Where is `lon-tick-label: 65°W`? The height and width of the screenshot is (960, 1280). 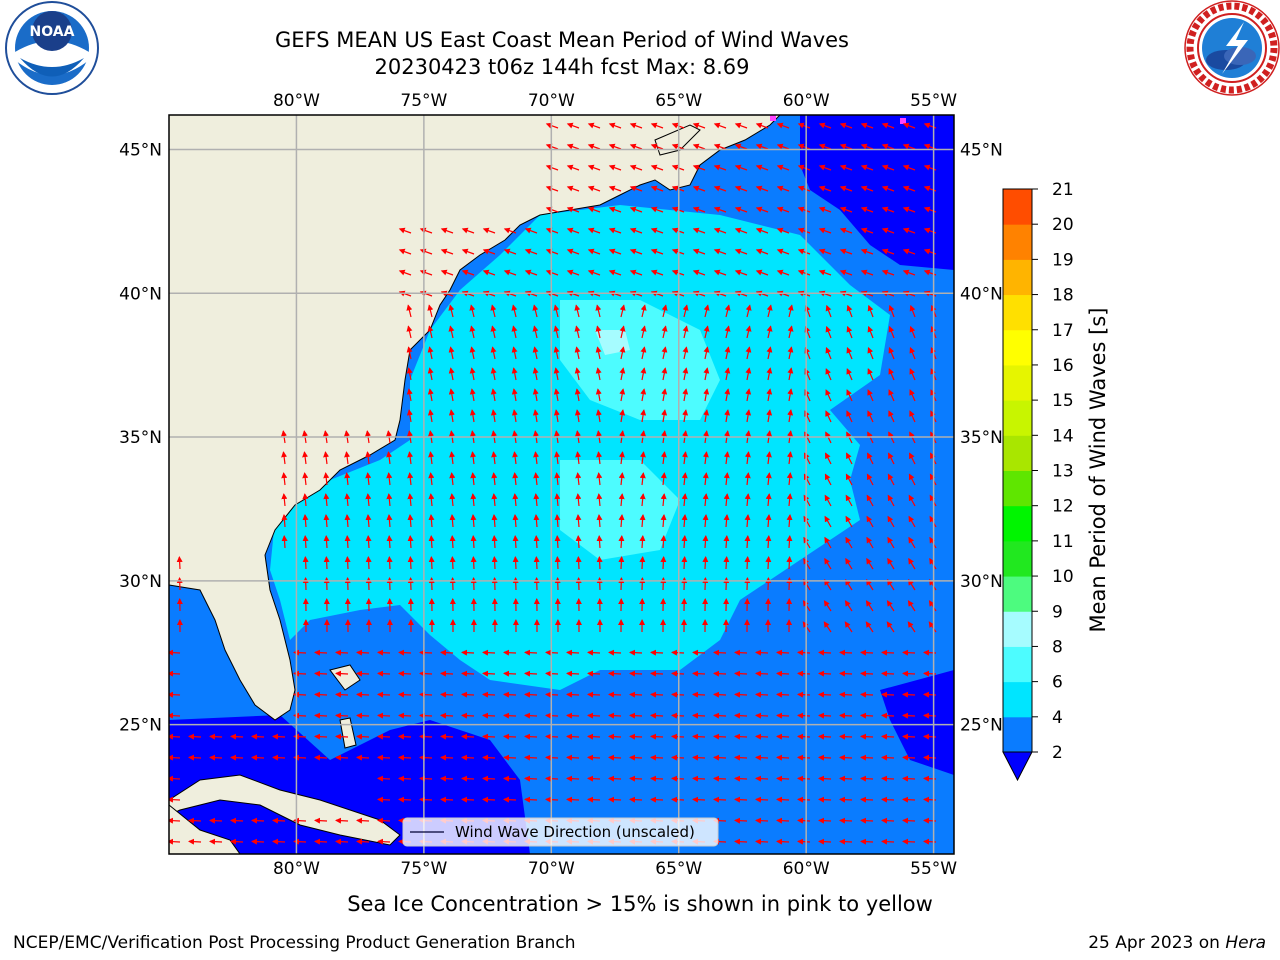
lon-tick-label: 65°W is located at coordinates (678, 869).